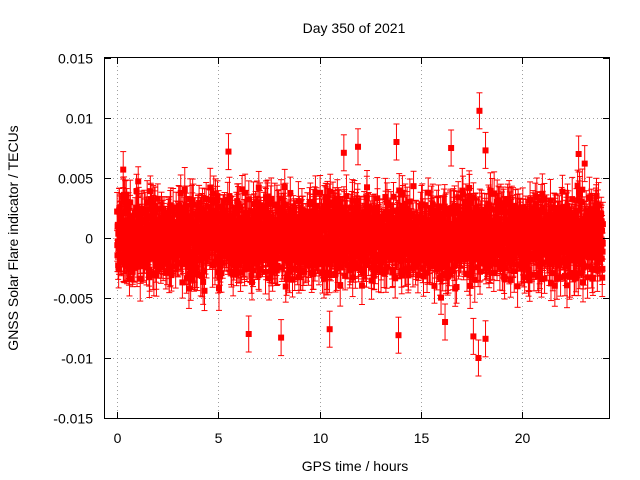 Image resolution: width=640 pixels, height=480 pixels. What do you see at coordinates (354, 28) in the screenshot?
I see `chart-title: Day 350 of 2021` at bounding box center [354, 28].